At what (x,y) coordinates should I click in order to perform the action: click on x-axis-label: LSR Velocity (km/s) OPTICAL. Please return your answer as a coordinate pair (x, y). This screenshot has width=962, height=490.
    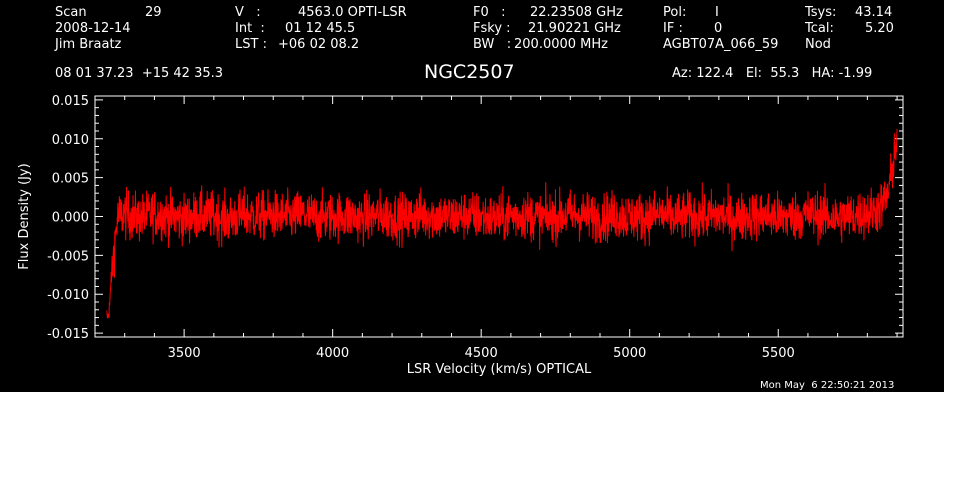
    Looking at the image, I should click on (499, 369).